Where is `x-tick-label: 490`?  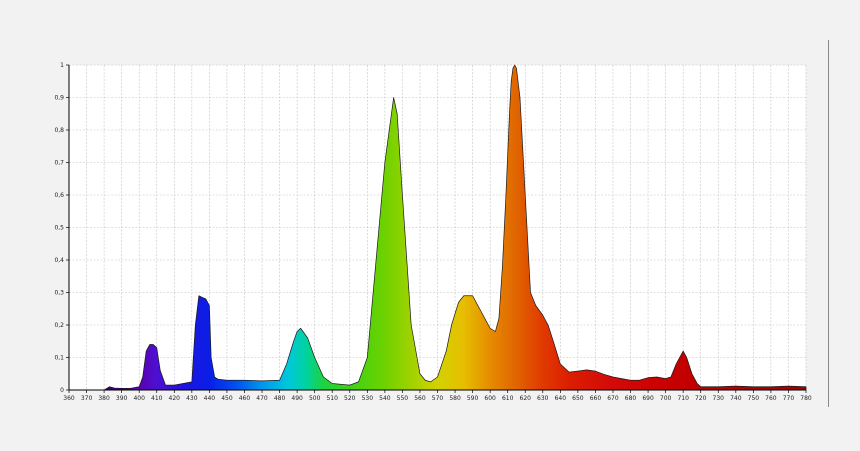
x-tick-label: 490 is located at coordinates (297, 398).